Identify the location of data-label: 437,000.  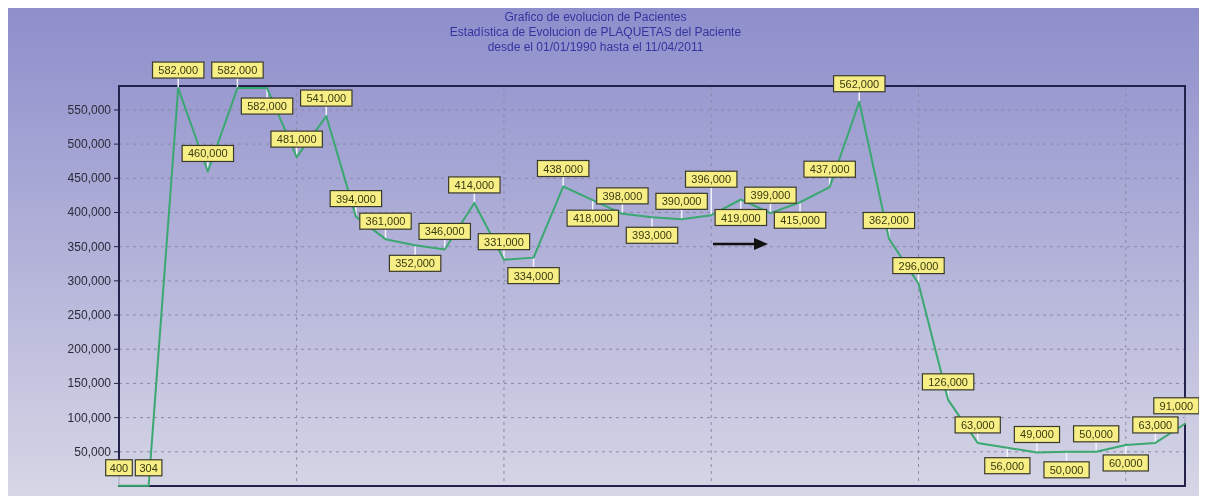
(829, 169).